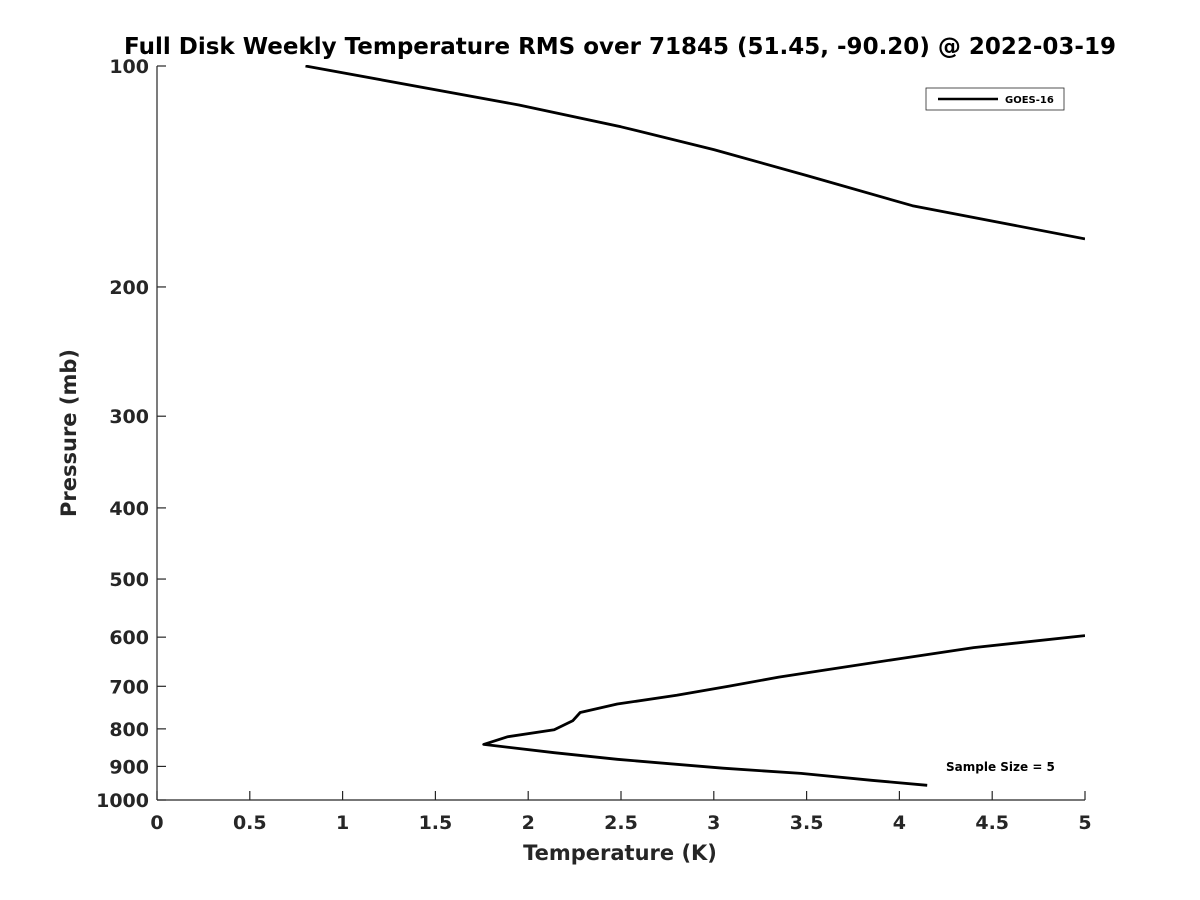  I want to click on x-tick-label: 0, so click(156, 823).